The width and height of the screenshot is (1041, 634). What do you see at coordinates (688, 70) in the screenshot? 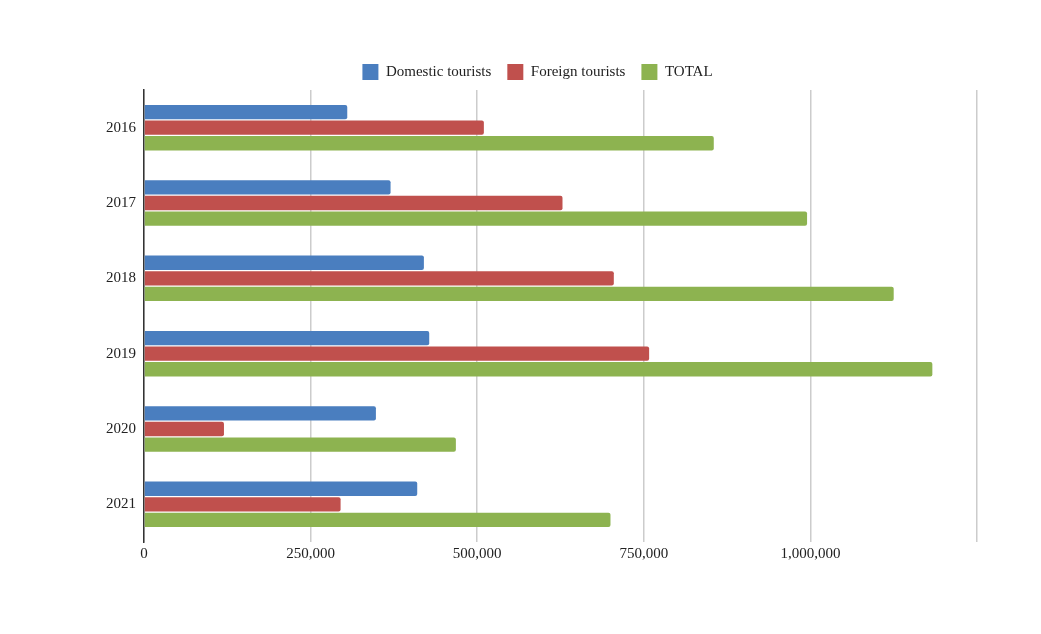
I see `legend-label: TOTAL` at bounding box center [688, 70].